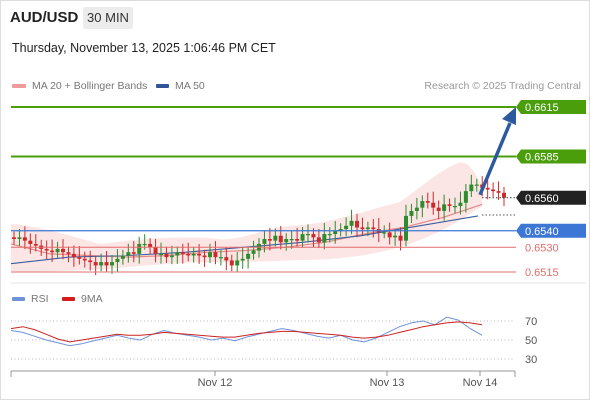 Image resolution: width=590 pixels, height=400 pixels. Describe the element at coordinates (531, 322) in the screenshot. I see `rsi-axis-label-70: 70` at that location.